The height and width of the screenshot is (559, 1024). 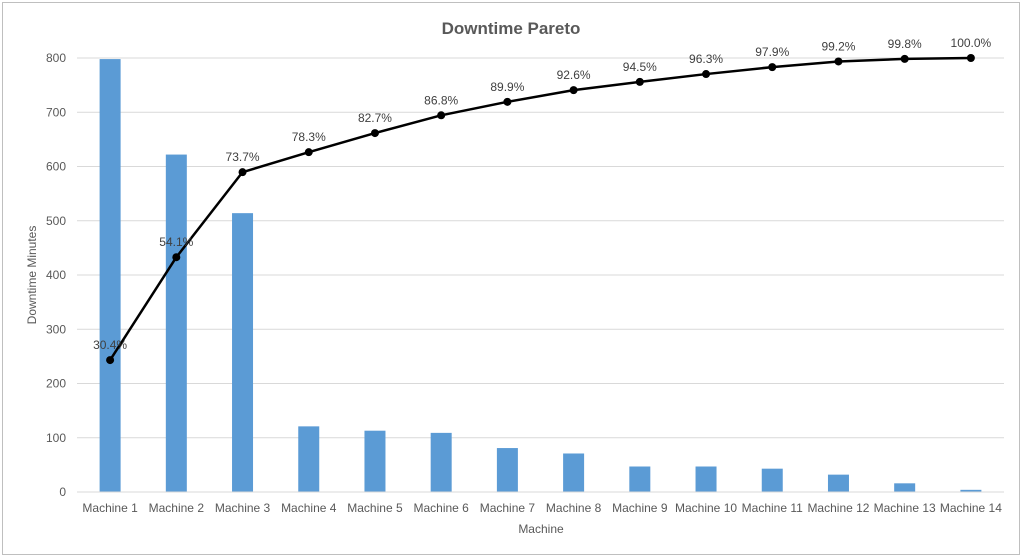 What do you see at coordinates (62, 492) in the screenshot?
I see `y-tick-label: 0` at bounding box center [62, 492].